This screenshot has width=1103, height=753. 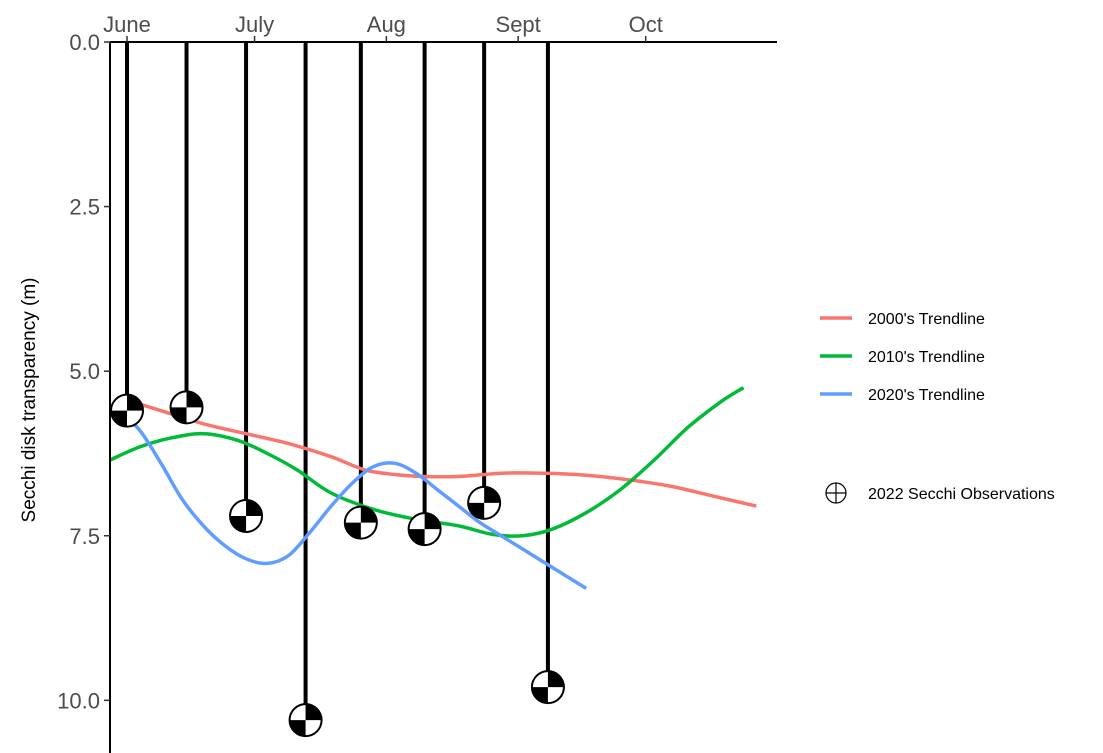 I want to click on x-tick-label: June, so click(x=127, y=24).